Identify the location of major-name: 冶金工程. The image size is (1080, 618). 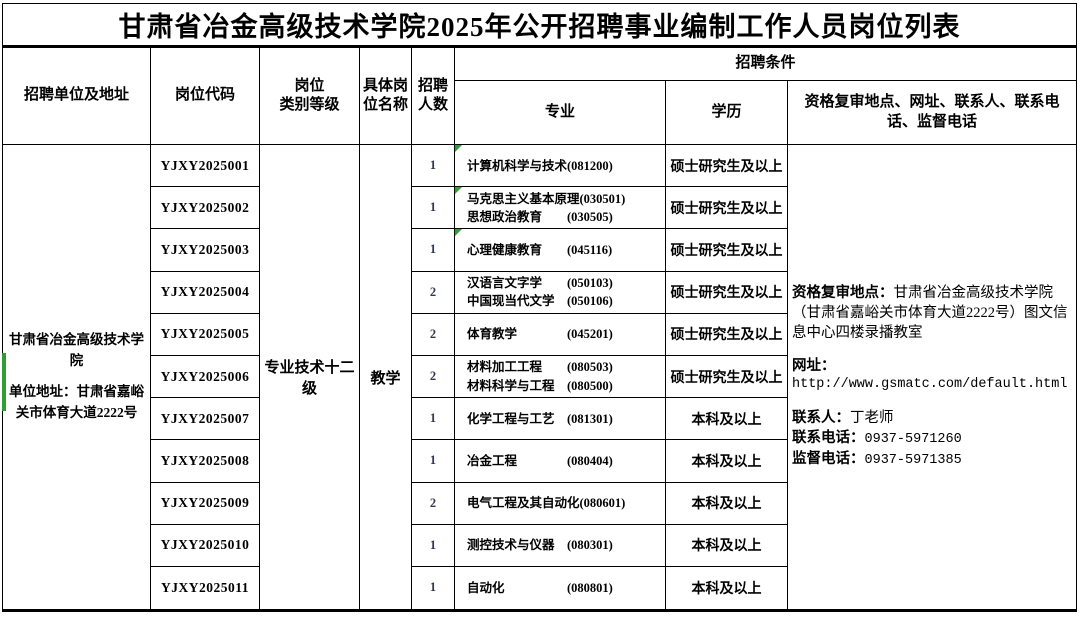
(492, 460).